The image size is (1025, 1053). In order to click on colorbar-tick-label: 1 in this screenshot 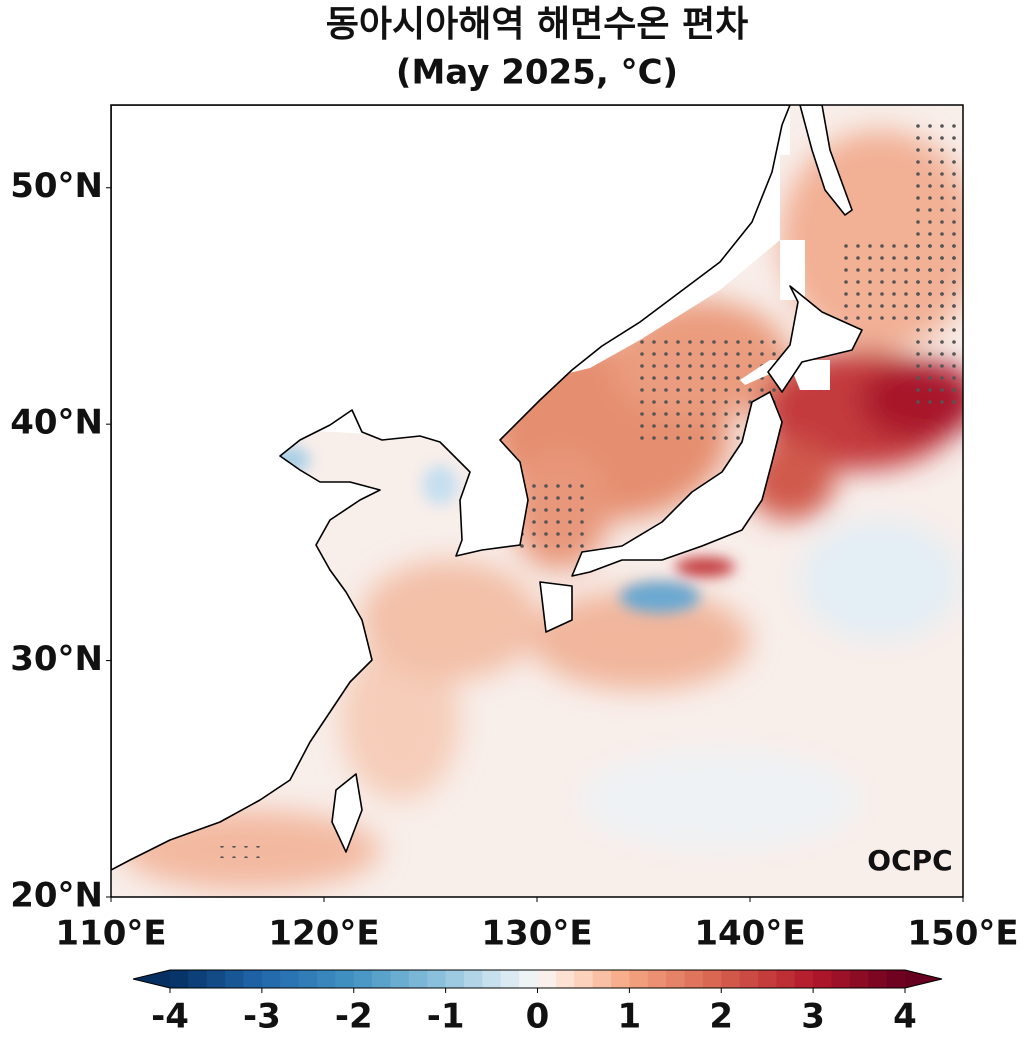, I will do `click(630, 1017)`.